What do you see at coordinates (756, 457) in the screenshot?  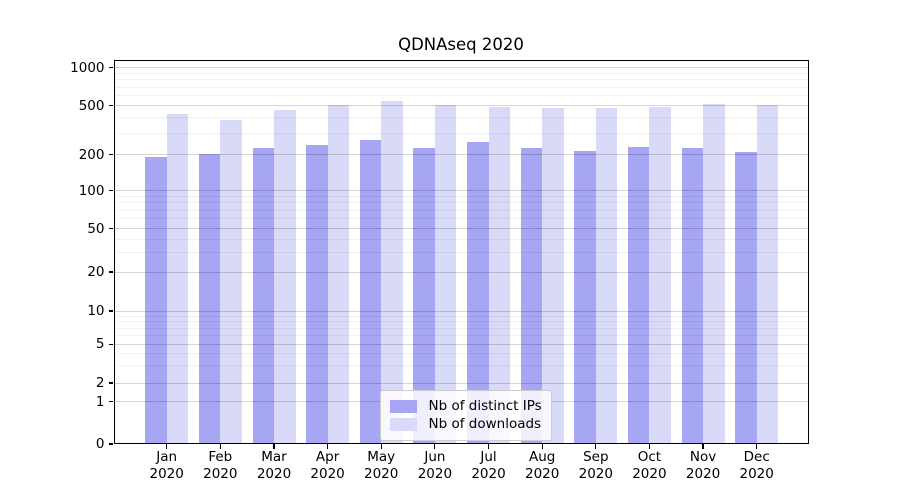 I see `x-tick-label-month: Dec` at bounding box center [756, 457].